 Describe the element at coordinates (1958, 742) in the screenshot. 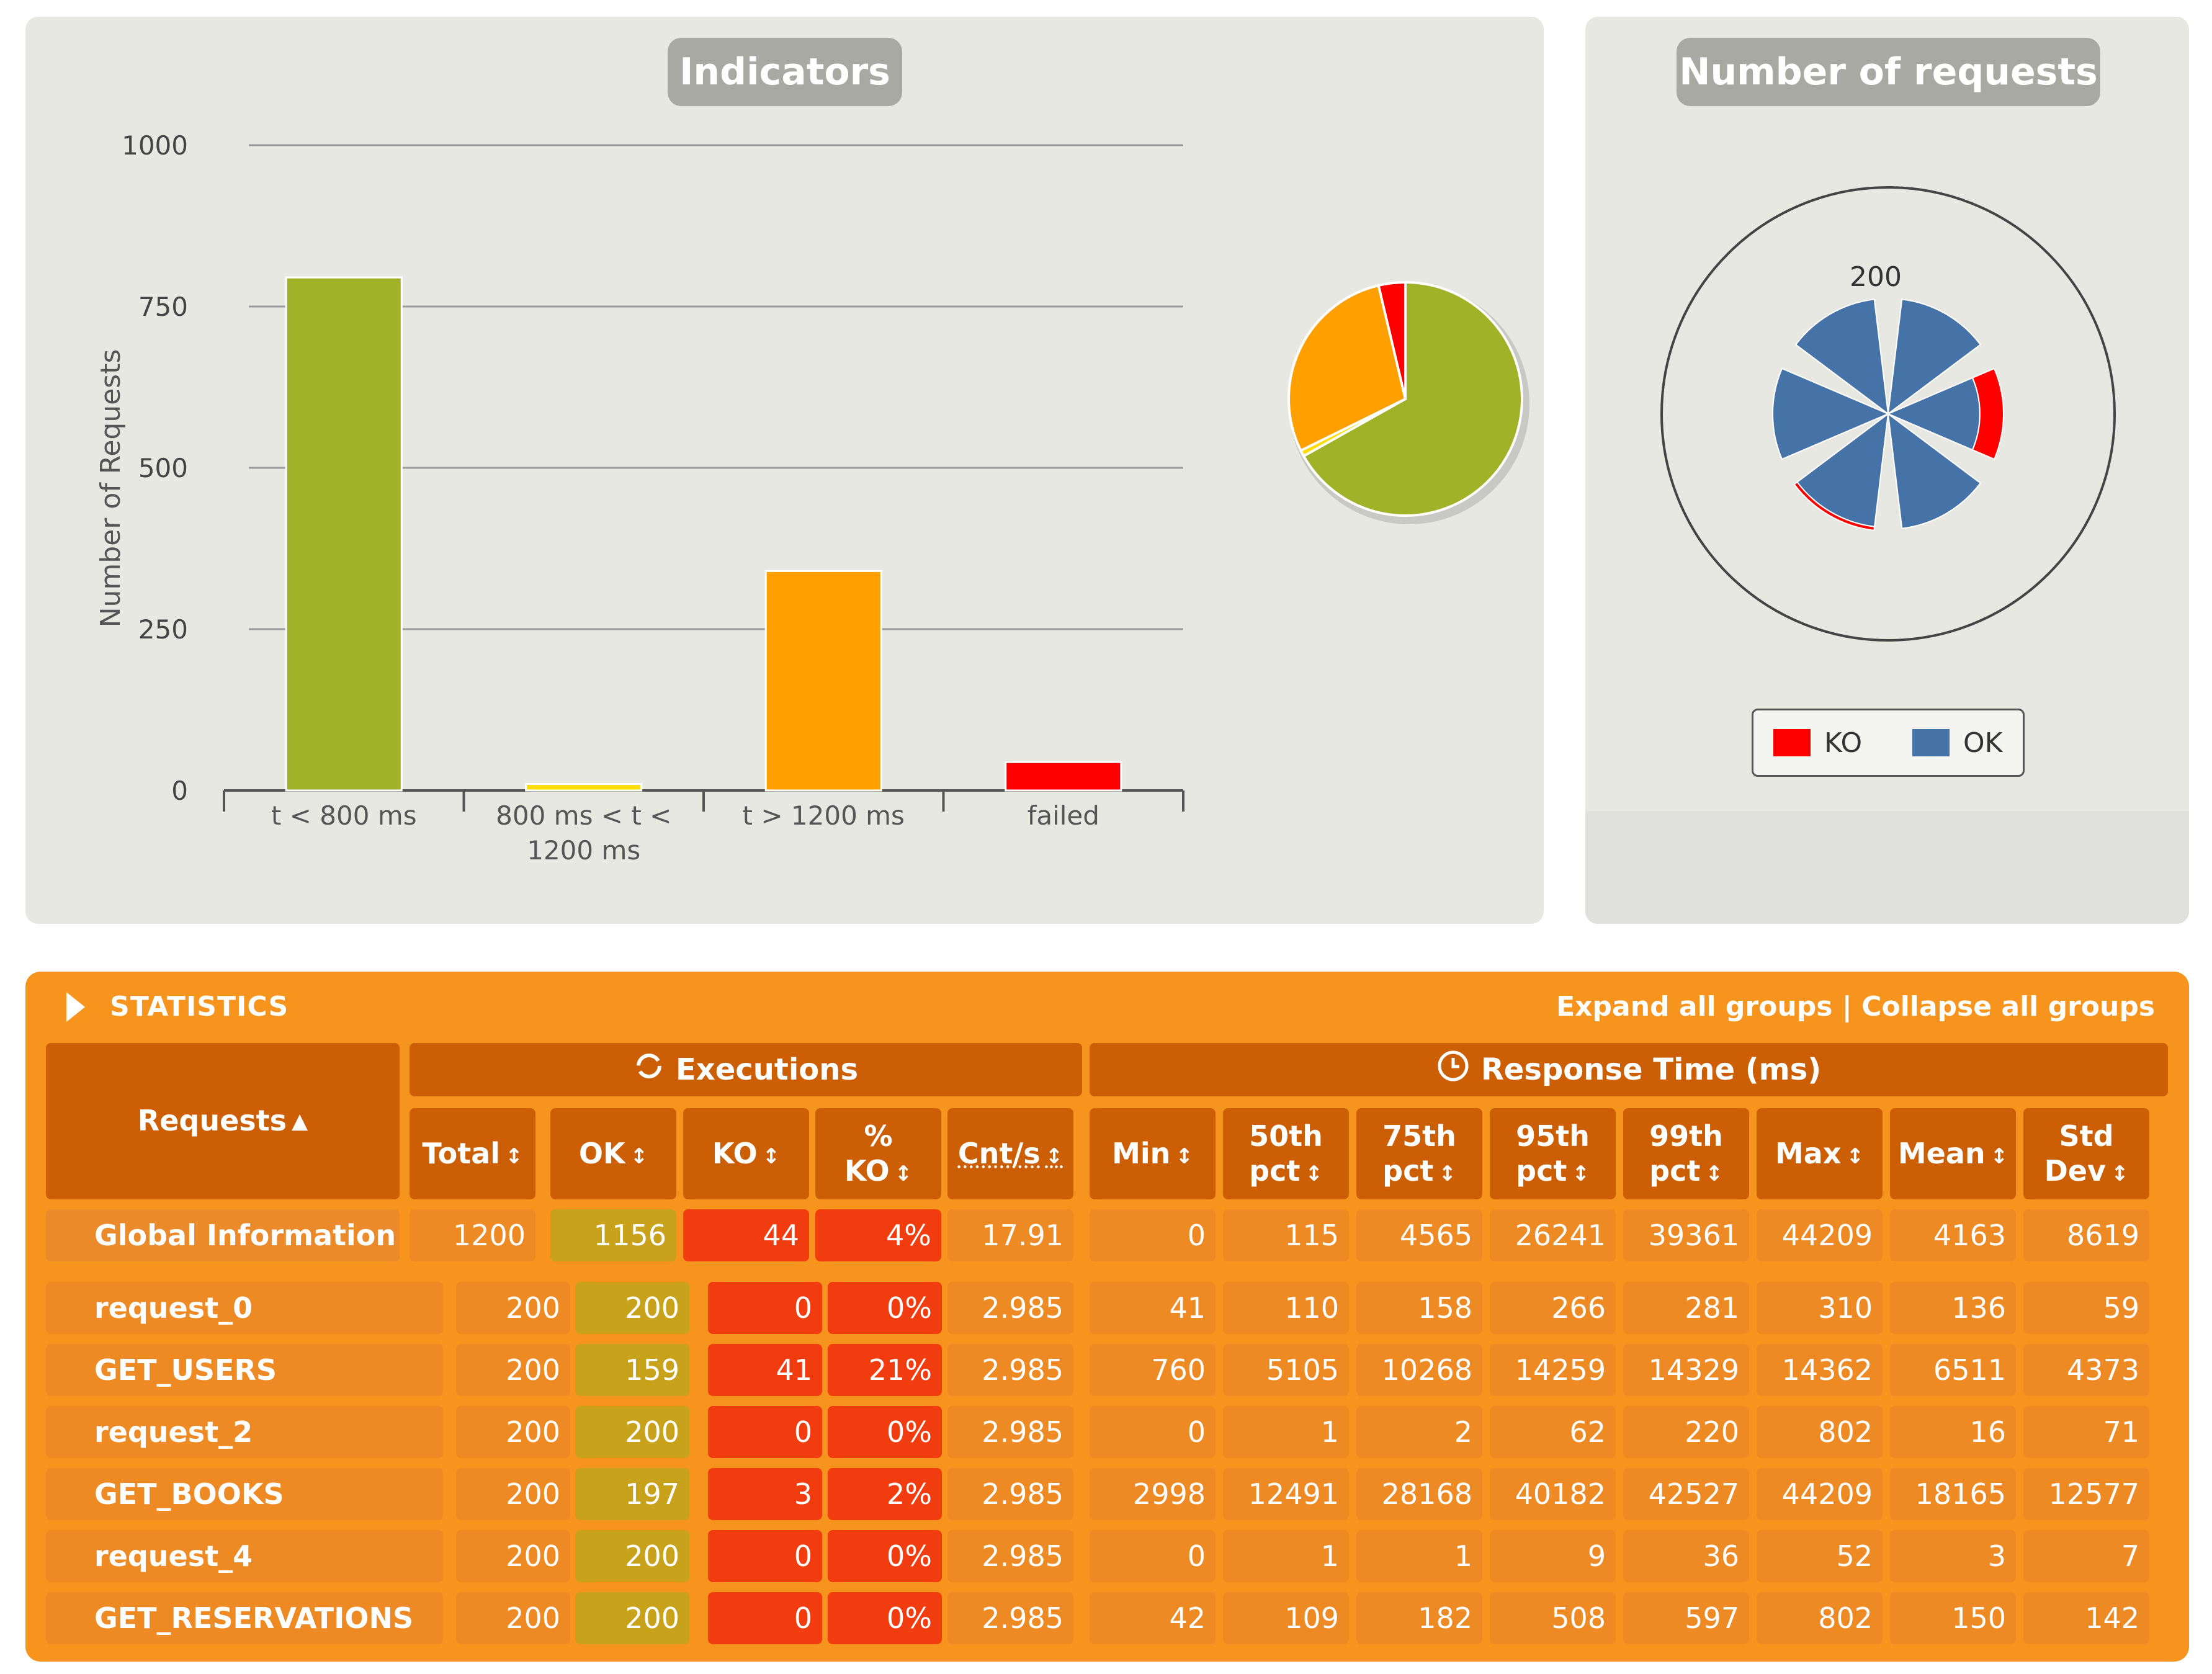

I see `legend-item-ok: OK` at that location.